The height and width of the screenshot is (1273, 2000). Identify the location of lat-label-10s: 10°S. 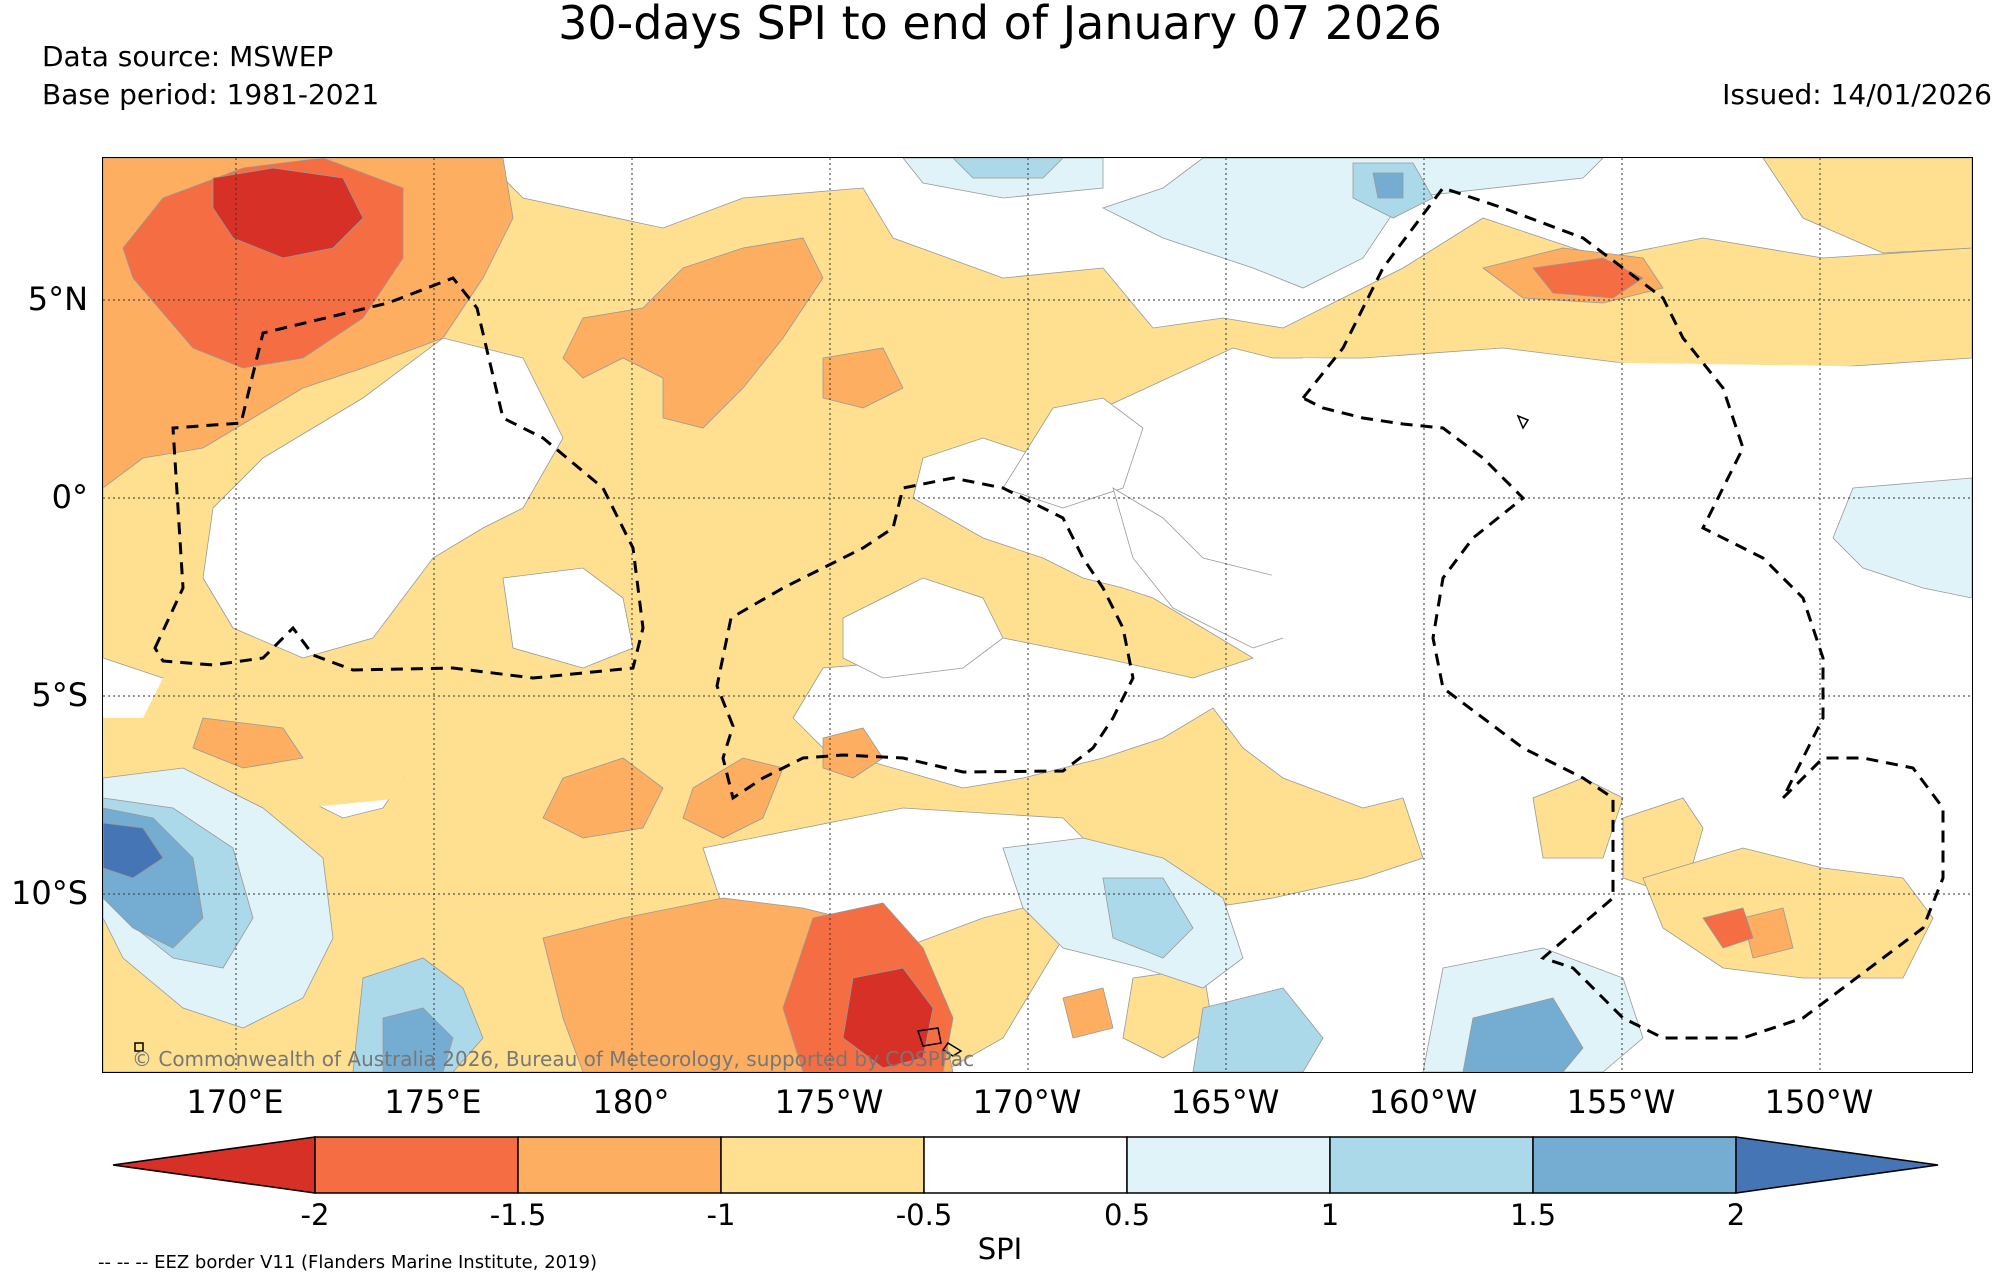
(49, 893).